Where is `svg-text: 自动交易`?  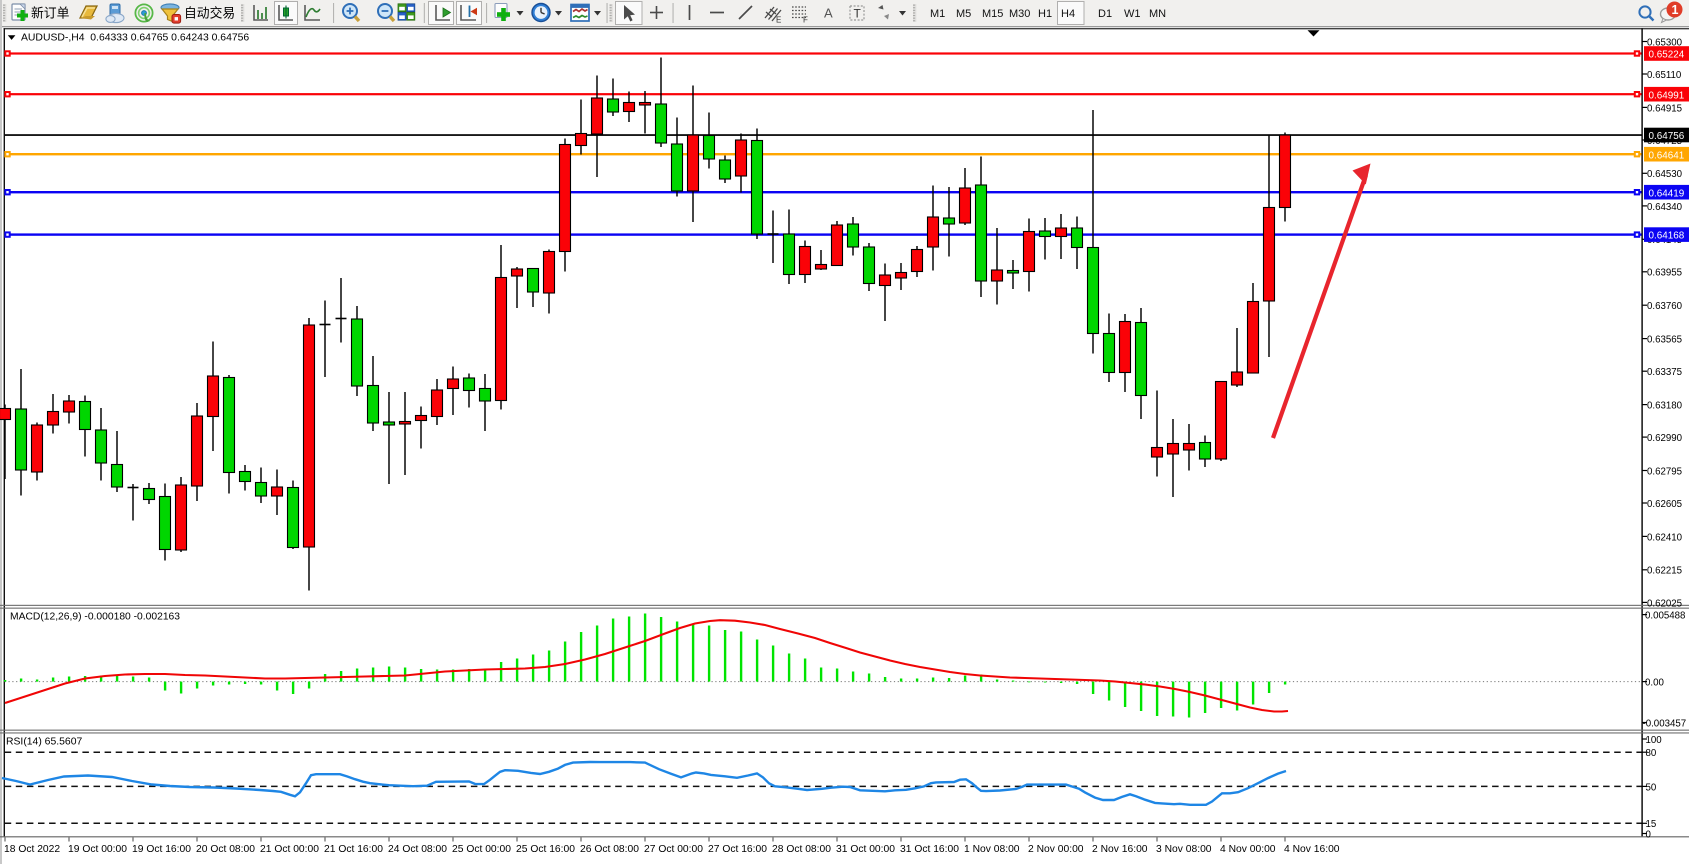
svg-text: 自动交易 is located at coordinates (209, 13).